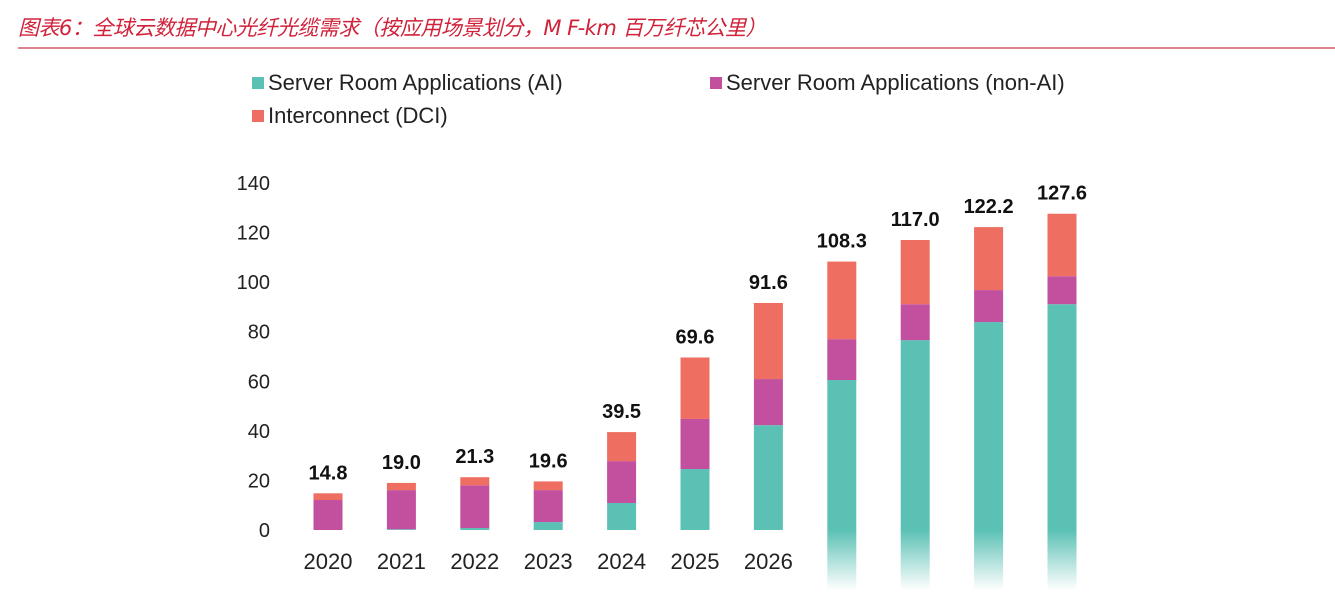  What do you see at coordinates (989, 207) in the screenshot?
I see `total-data-label: 122.2` at bounding box center [989, 207].